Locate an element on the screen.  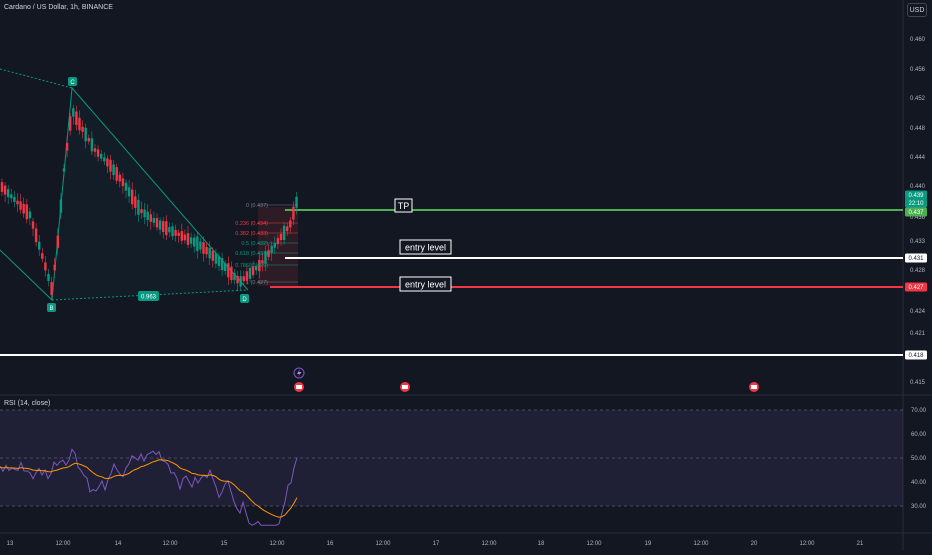
symbol-title: Cardano / US Dollar, 1h, BINANCE is located at coordinates (58, 7).